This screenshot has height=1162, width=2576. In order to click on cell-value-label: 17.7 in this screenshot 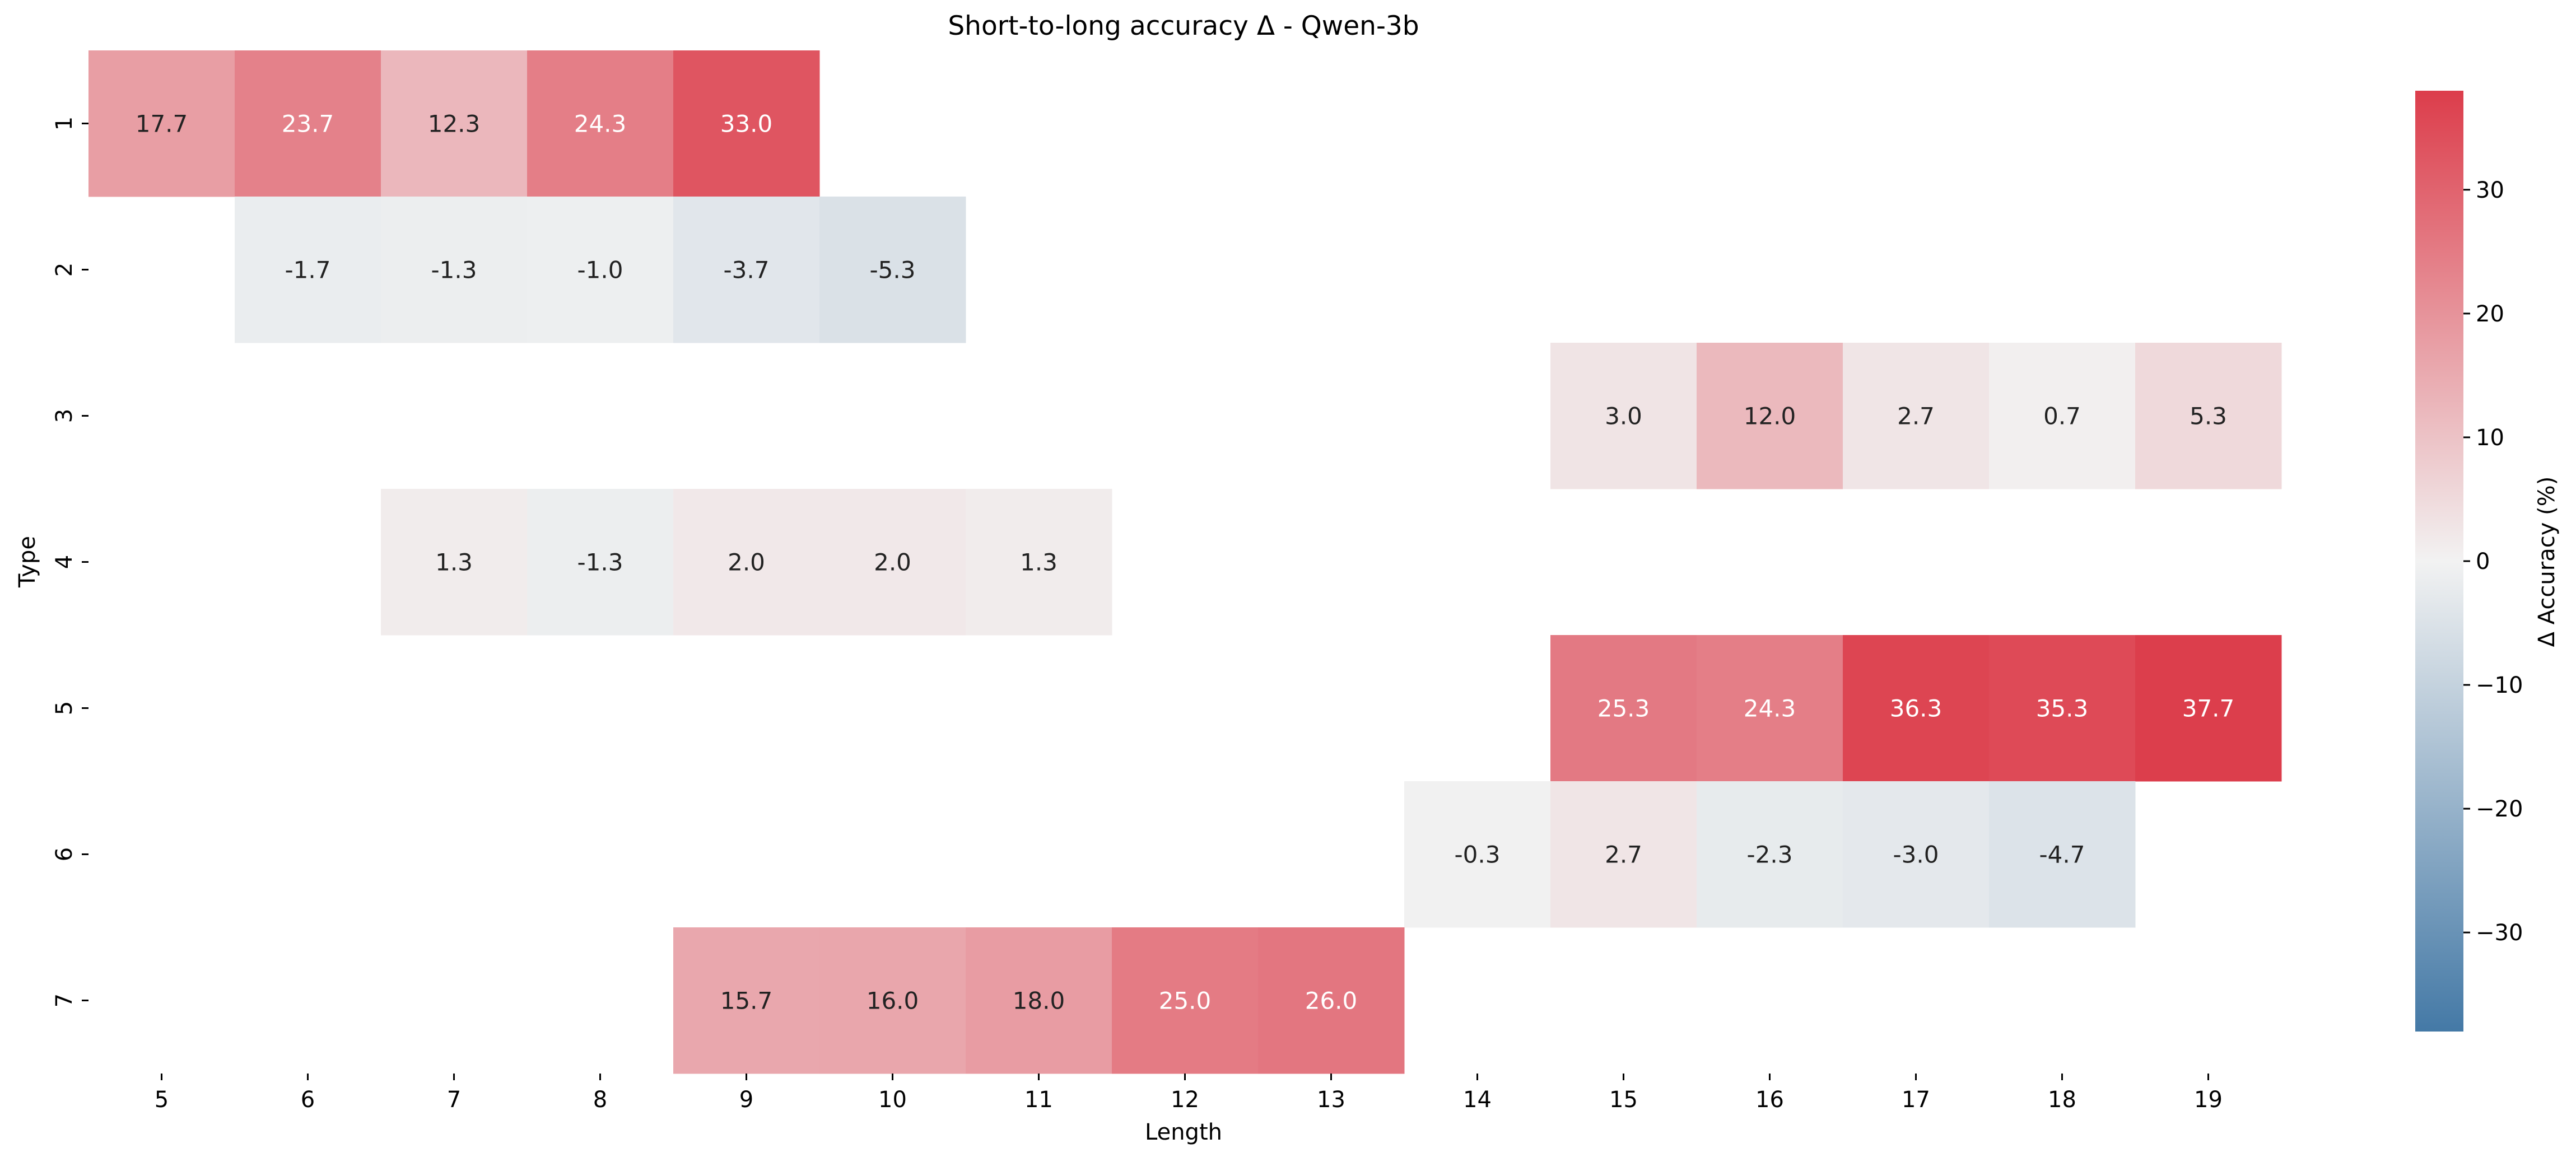, I will do `click(162, 124)`.